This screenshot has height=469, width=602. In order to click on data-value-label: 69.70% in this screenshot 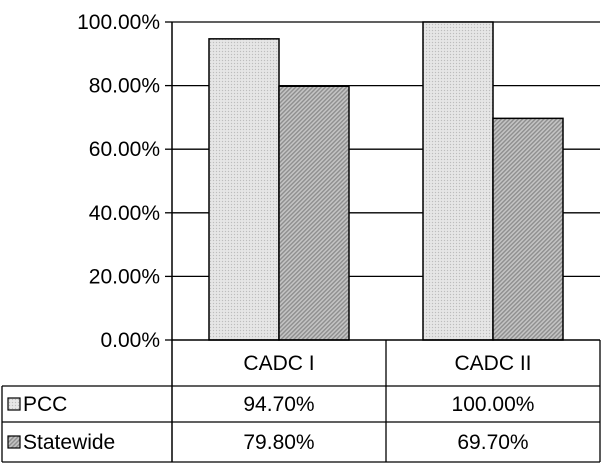, I will do `click(492, 442)`.